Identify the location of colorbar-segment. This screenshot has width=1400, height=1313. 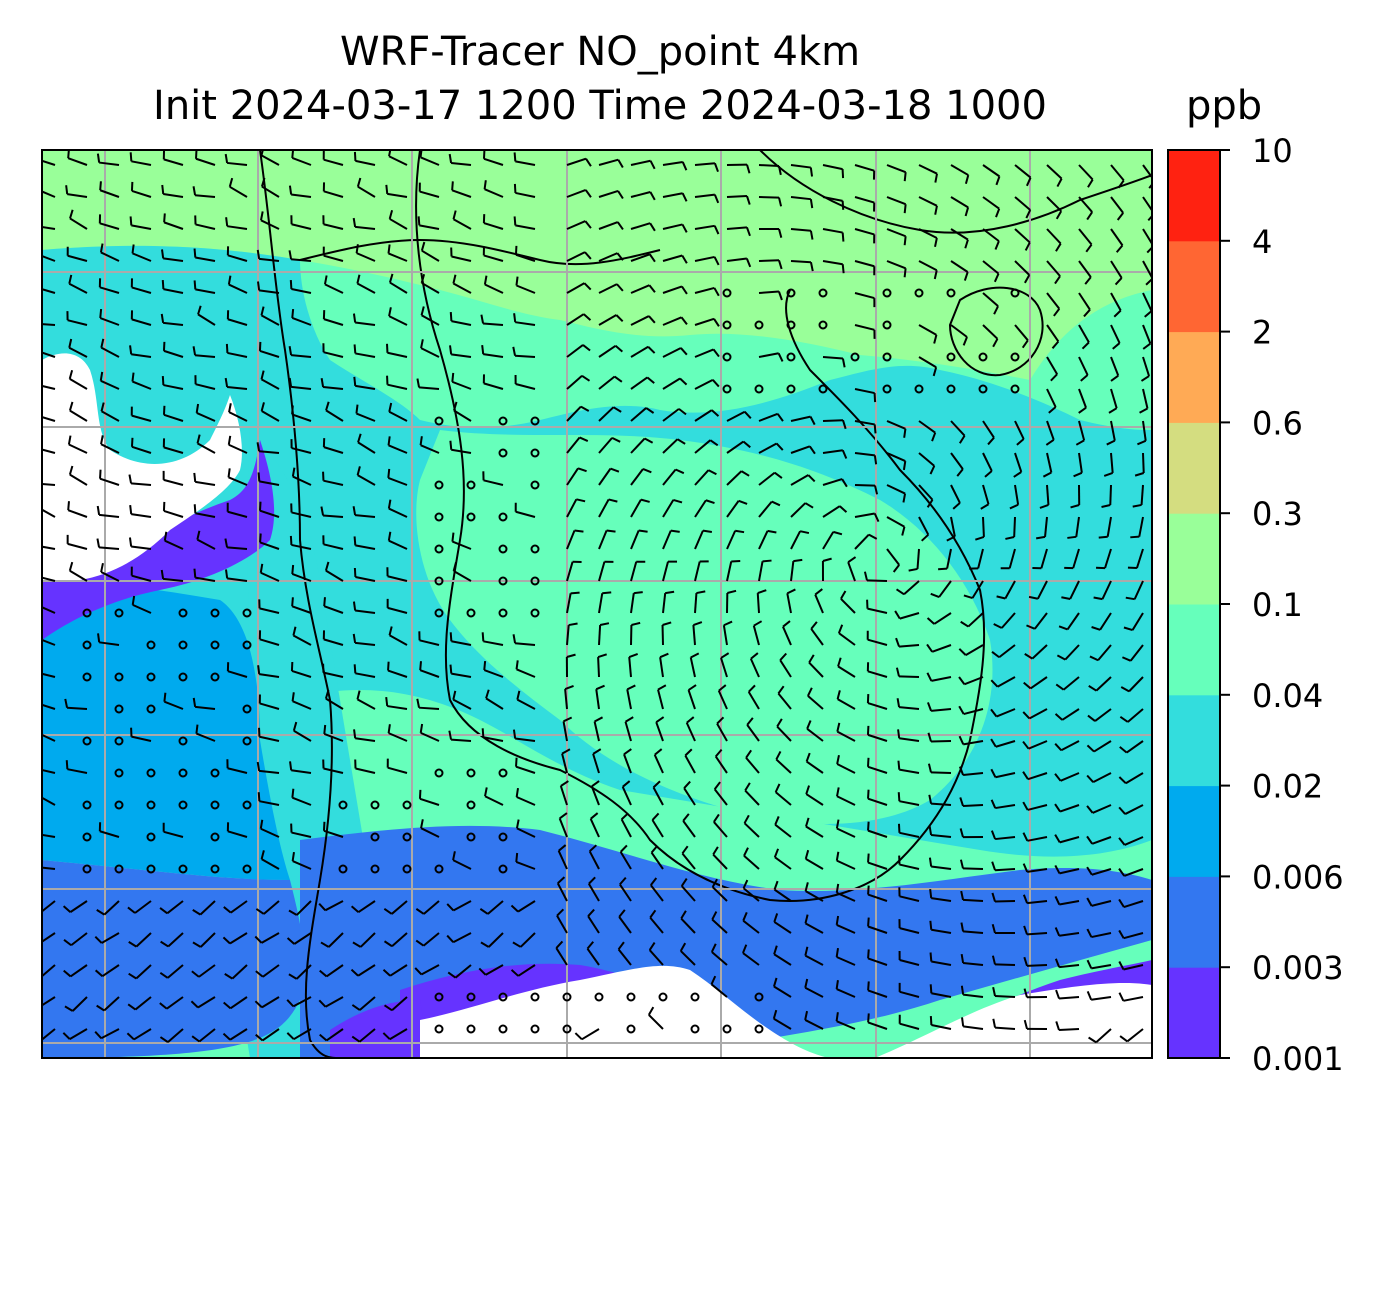
(1194, 740).